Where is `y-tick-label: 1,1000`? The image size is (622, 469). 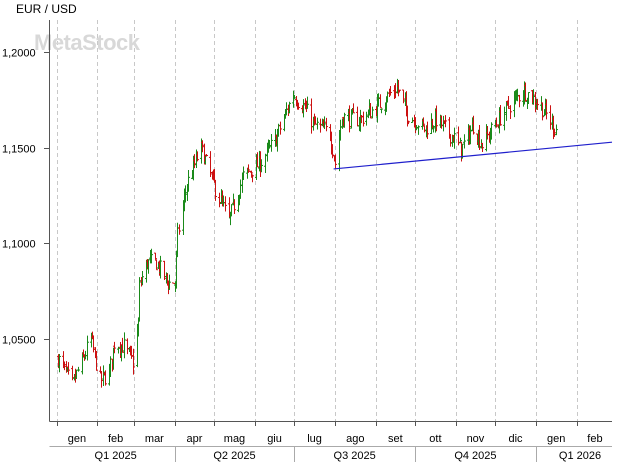 y-tick-label: 1,1000 is located at coordinates (19, 245).